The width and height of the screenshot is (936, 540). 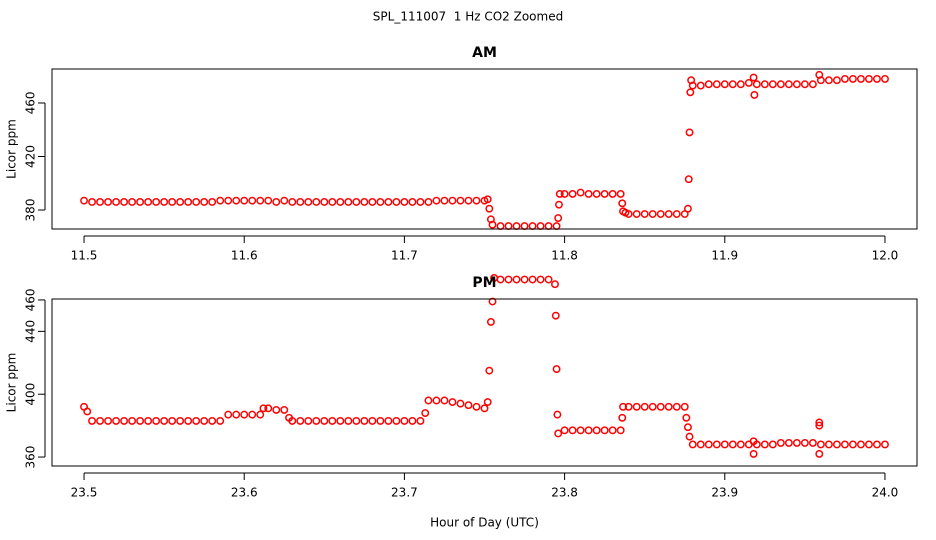 What do you see at coordinates (724, 256) in the screenshot?
I see `x-tick-label: 11.9` at bounding box center [724, 256].